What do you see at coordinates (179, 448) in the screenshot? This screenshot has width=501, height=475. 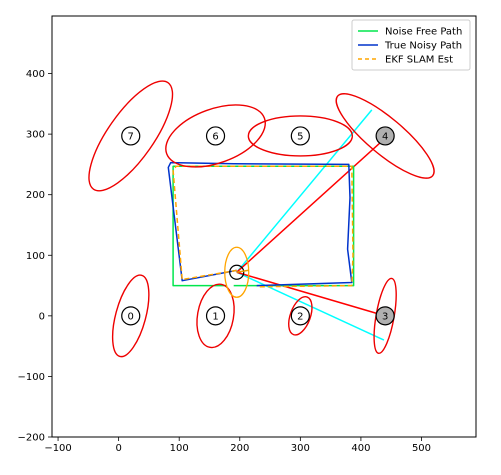 I see `x-tick-label: 100` at bounding box center [179, 448].